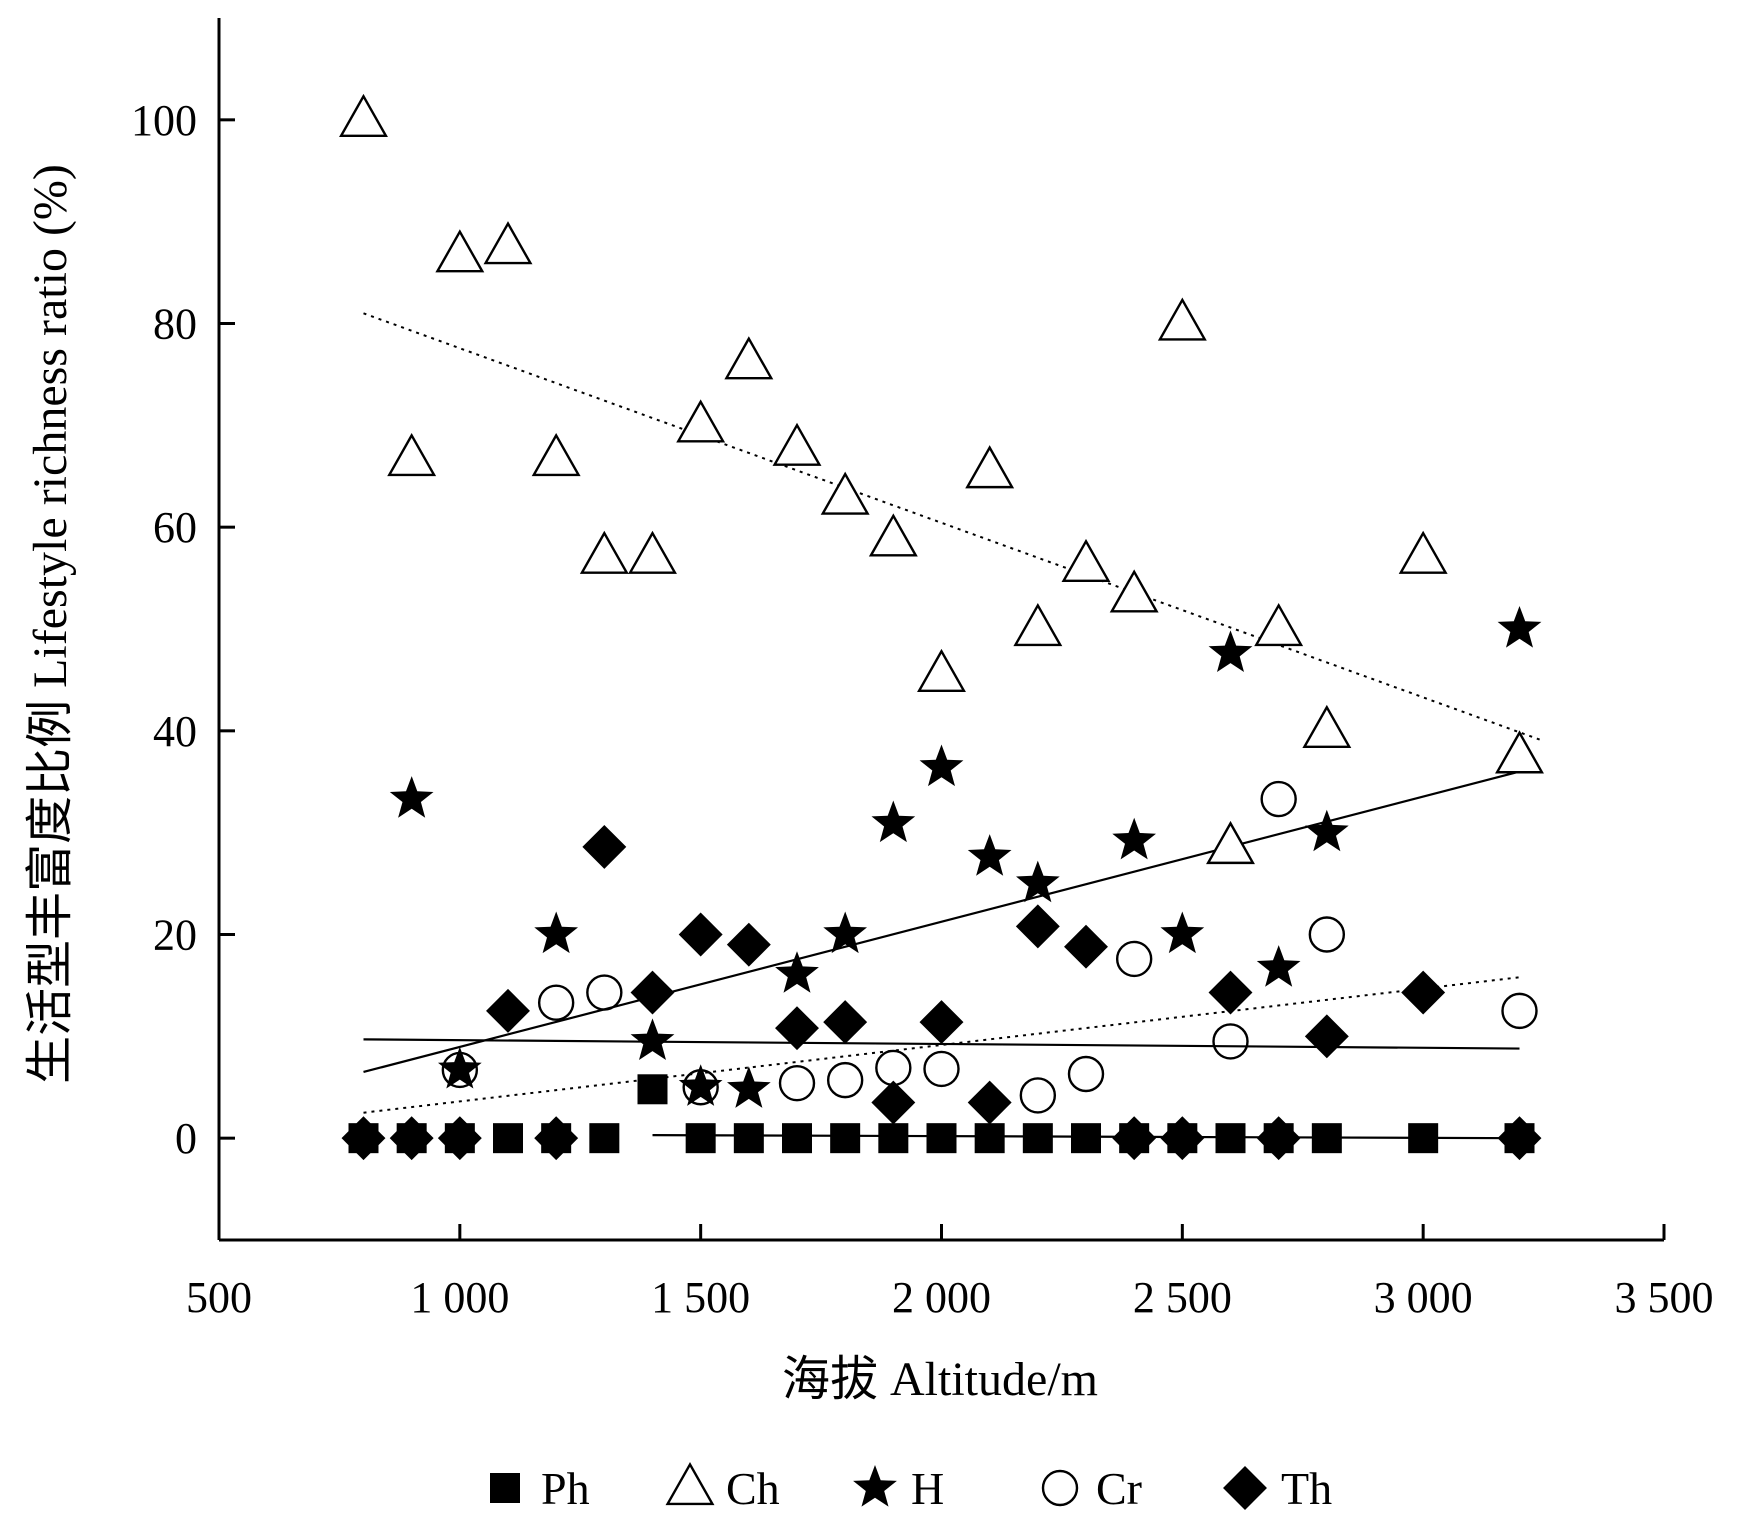 Image resolution: width=1748 pixels, height=1535 pixels. What do you see at coordinates (753, 1488) in the screenshot?
I see `legend-label-ch: Ch` at bounding box center [753, 1488].